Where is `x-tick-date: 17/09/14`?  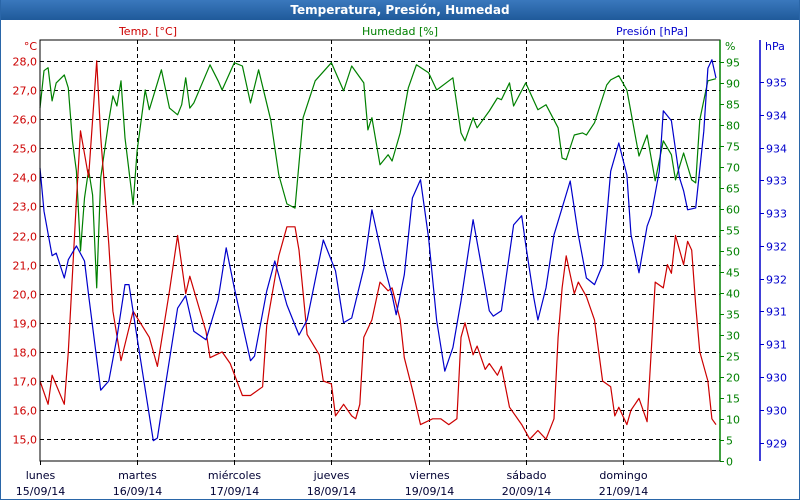 x-tick-date: 17/09/14 is located at coordinates (234, 491).